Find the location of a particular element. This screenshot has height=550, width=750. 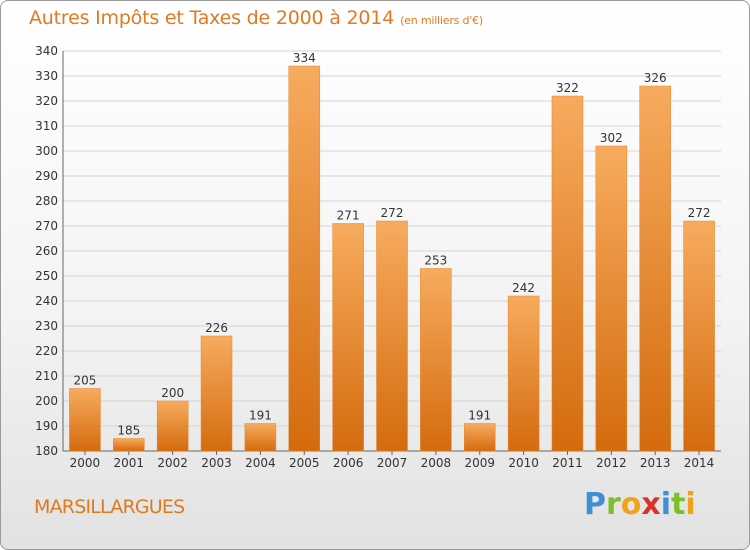

data-label-2012: 302 is located at coordinates (611, 138).